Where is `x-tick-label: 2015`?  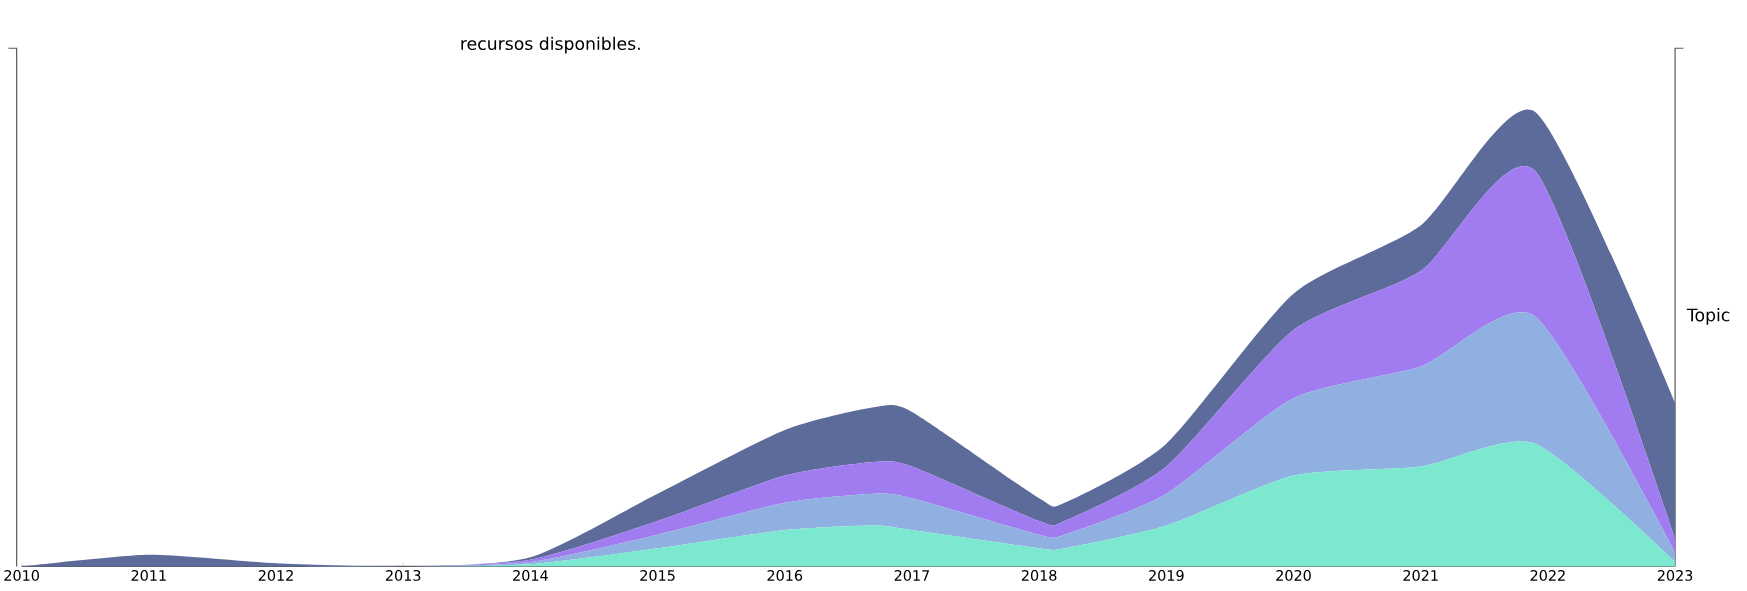
x-tick-label: 2015 is located at coordinates (657, 575).